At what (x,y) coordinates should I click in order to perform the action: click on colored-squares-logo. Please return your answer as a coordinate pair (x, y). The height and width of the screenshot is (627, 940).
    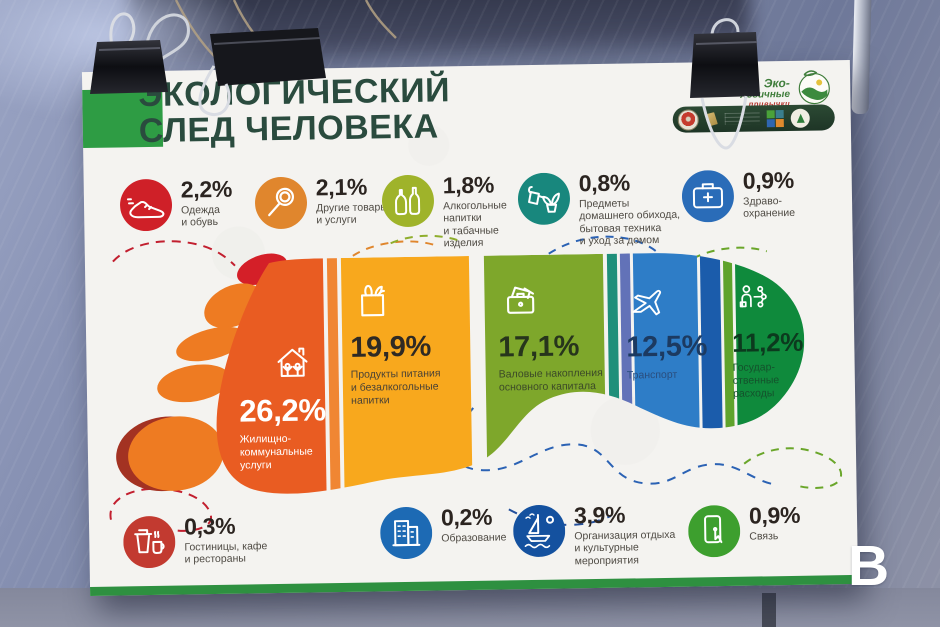
    Looking at the image, I should click on (775, 118).